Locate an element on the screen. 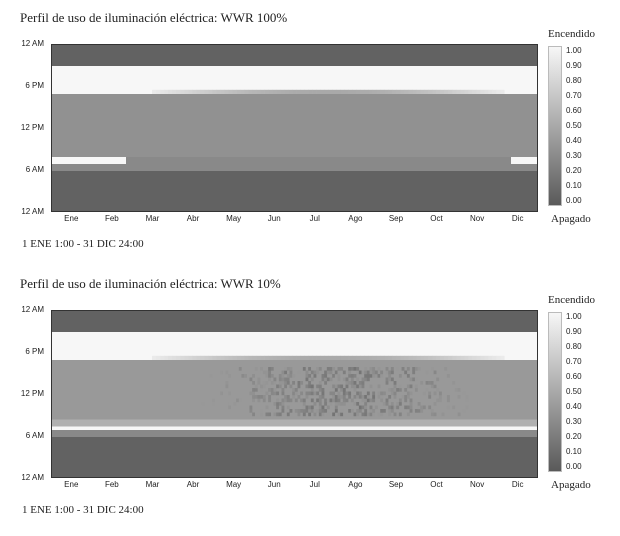 This screenshot has height=536, width=620. legend-tick: 0.90 is located at coordinates (574, 65).